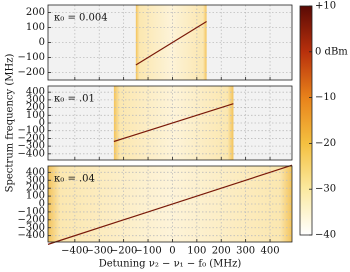 Image resolution: width=350 pixels, height=272 pixels. What do you see at coordinates (325, 235) in the screenshot?
I see `colorbar-tick-label: −40` at bounding box center [325, 235].